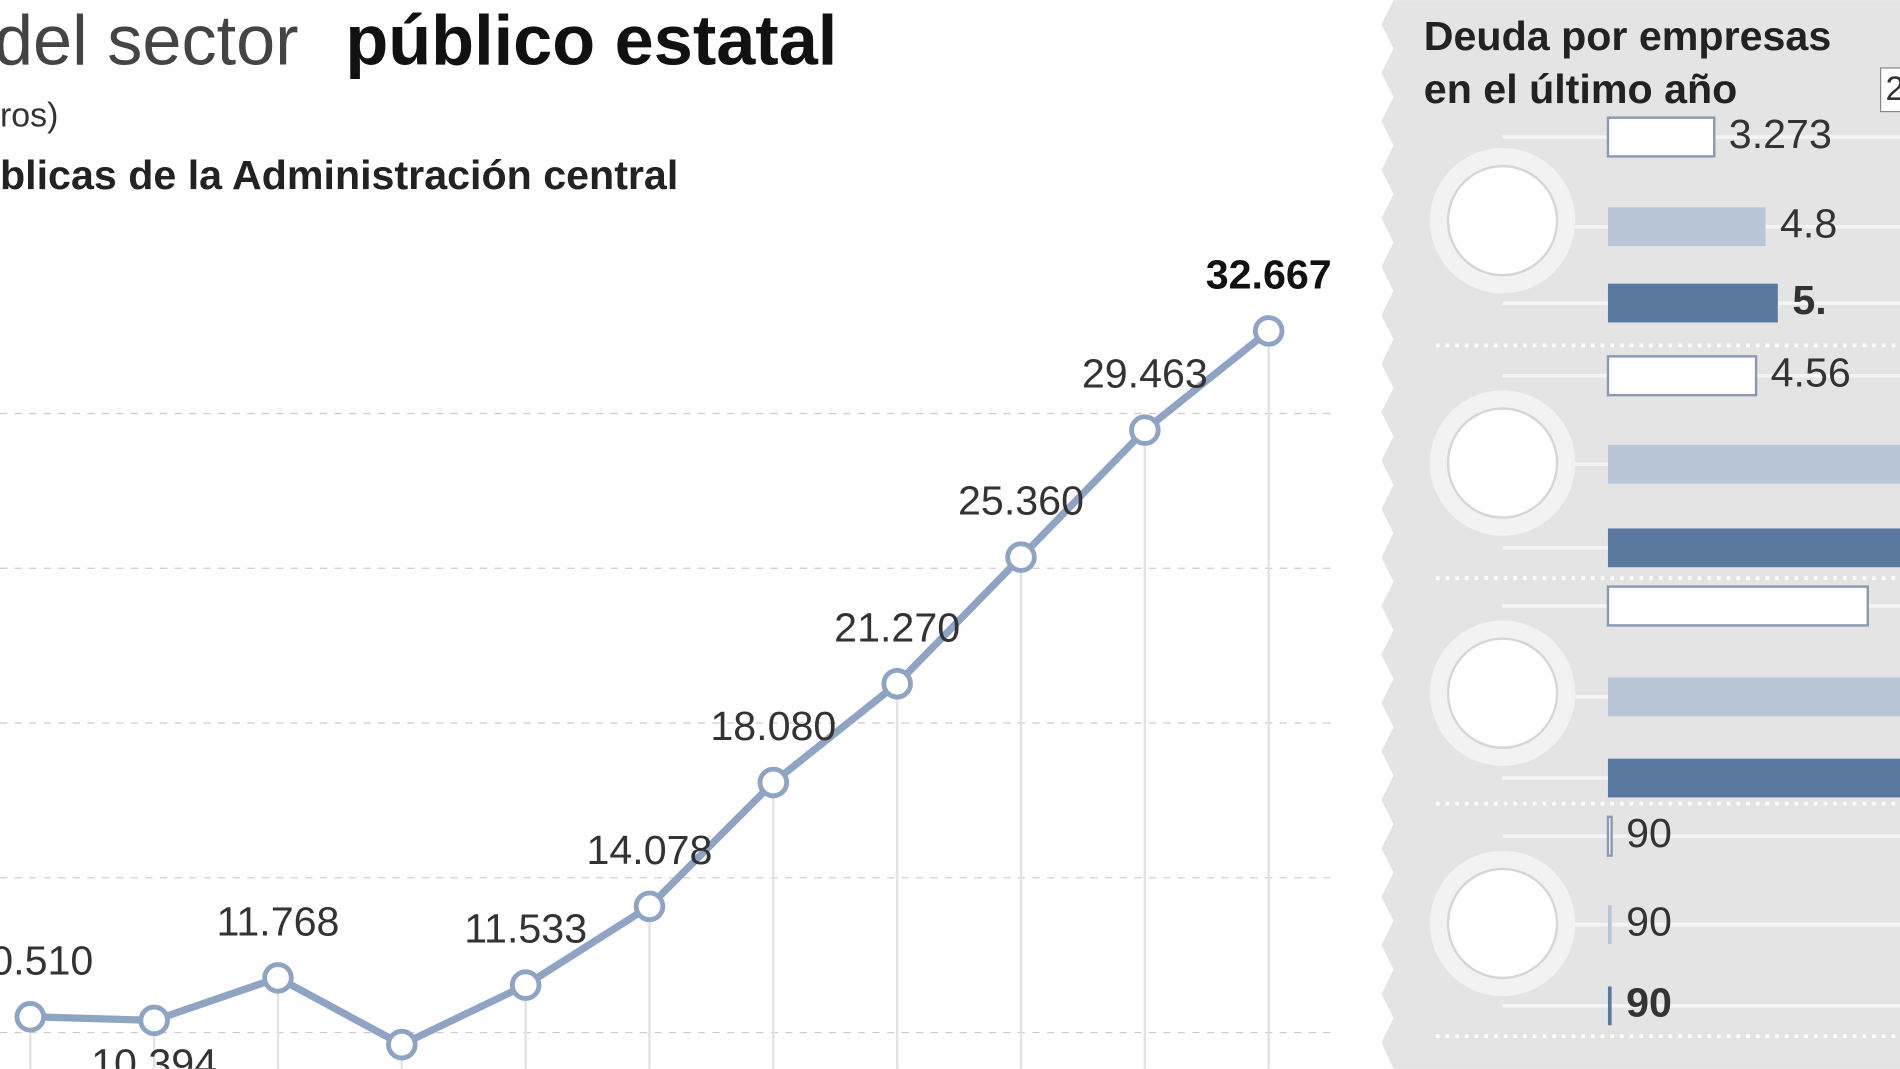 Image resolution: width=1900 pixels, height=1069 pixels. What do you see at coordinates (591, 40) in the screenshot?
I see `chart-title-bold: público estatal` at bounding box center [591, 40].